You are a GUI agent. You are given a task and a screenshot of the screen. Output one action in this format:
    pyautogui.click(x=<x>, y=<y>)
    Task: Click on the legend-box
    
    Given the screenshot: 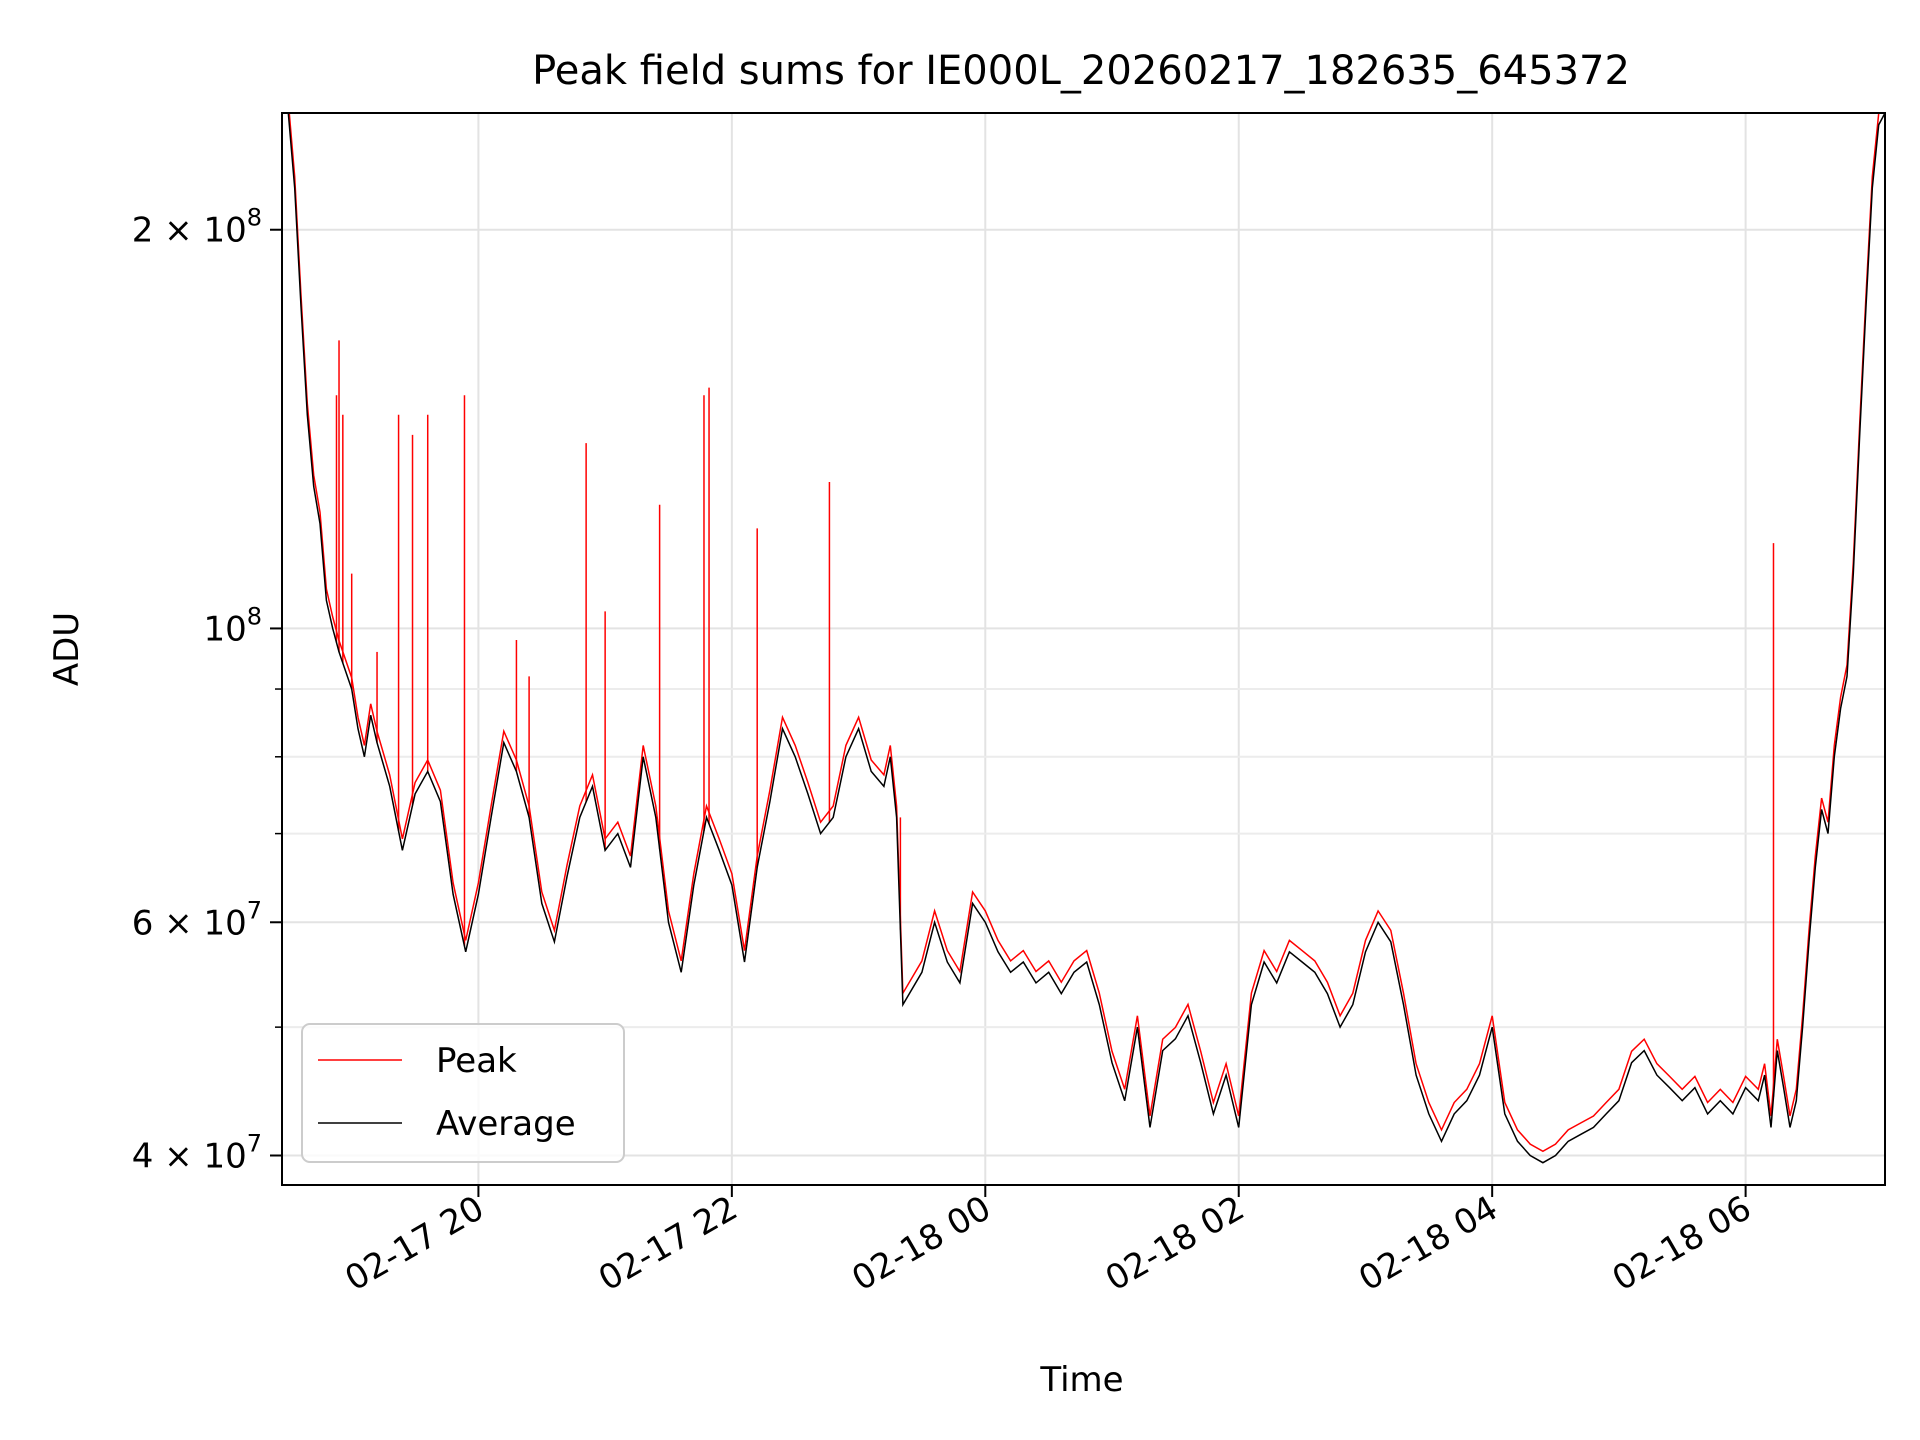 What is the action you would take?
    pyautogui.click(x=463, y=1093)
    